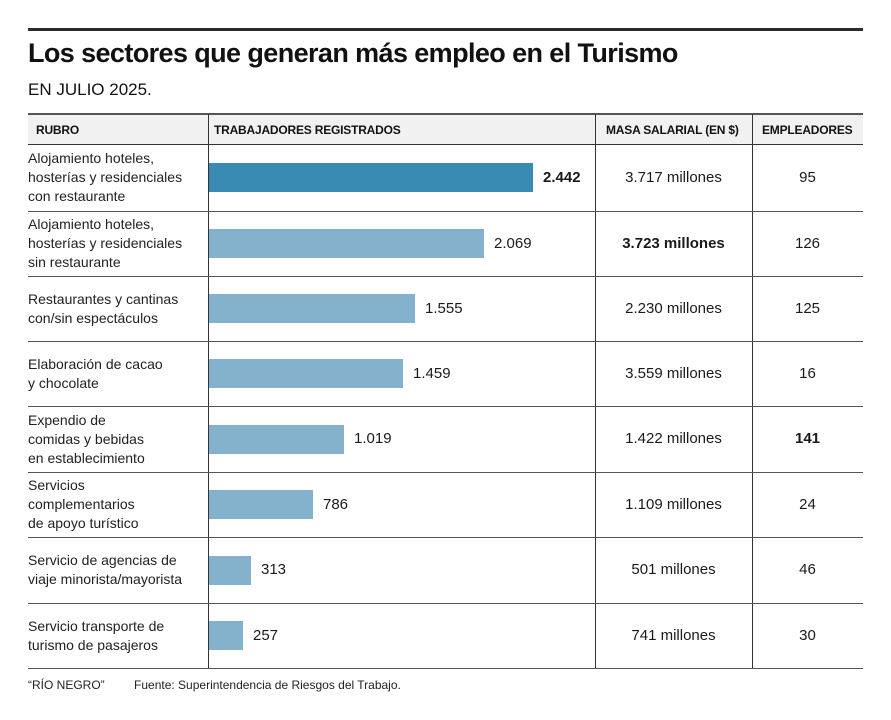  I want to click on masa-salarial-cell: 1.422 millones, so click(673, 438).